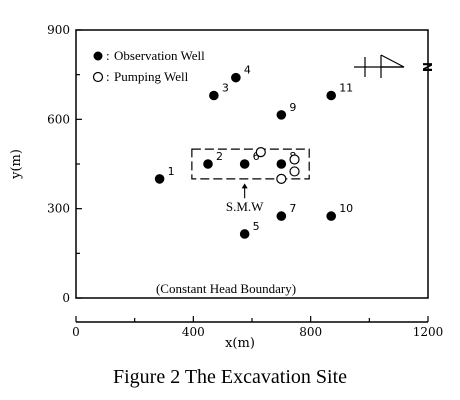 The image size is (460, 400). I want to click on observation-well-label: 1, so click(171, 171).